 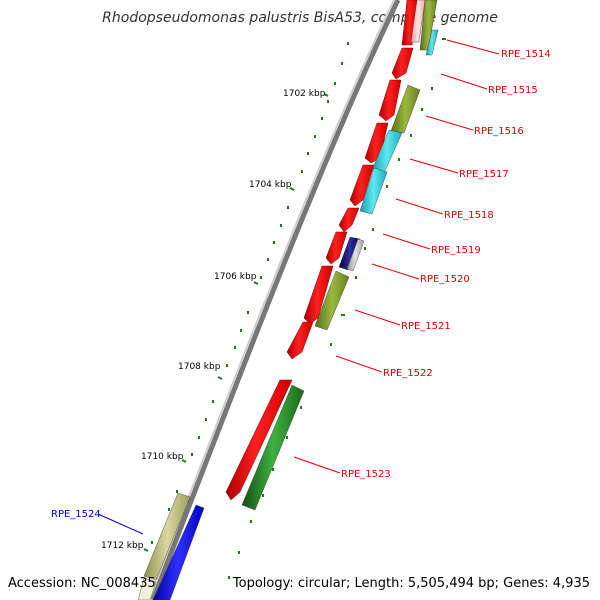 What do you see at coordinates (82, 583) in the screenshot?
I see `accession-label: Accession: NC_008435` at bounding box center [82, 583].